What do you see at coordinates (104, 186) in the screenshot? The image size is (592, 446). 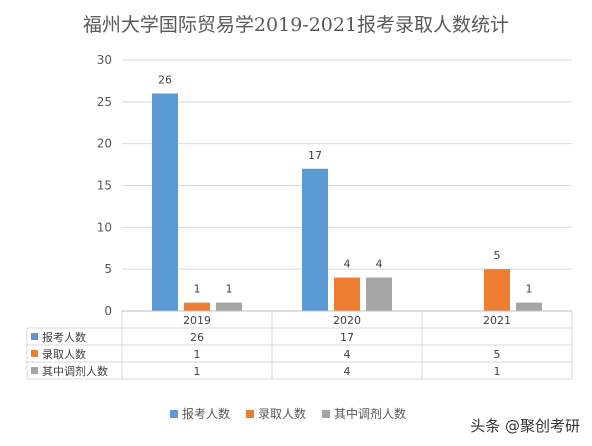 I see `y-tick-label: 15` at bounding box center [104, 186].